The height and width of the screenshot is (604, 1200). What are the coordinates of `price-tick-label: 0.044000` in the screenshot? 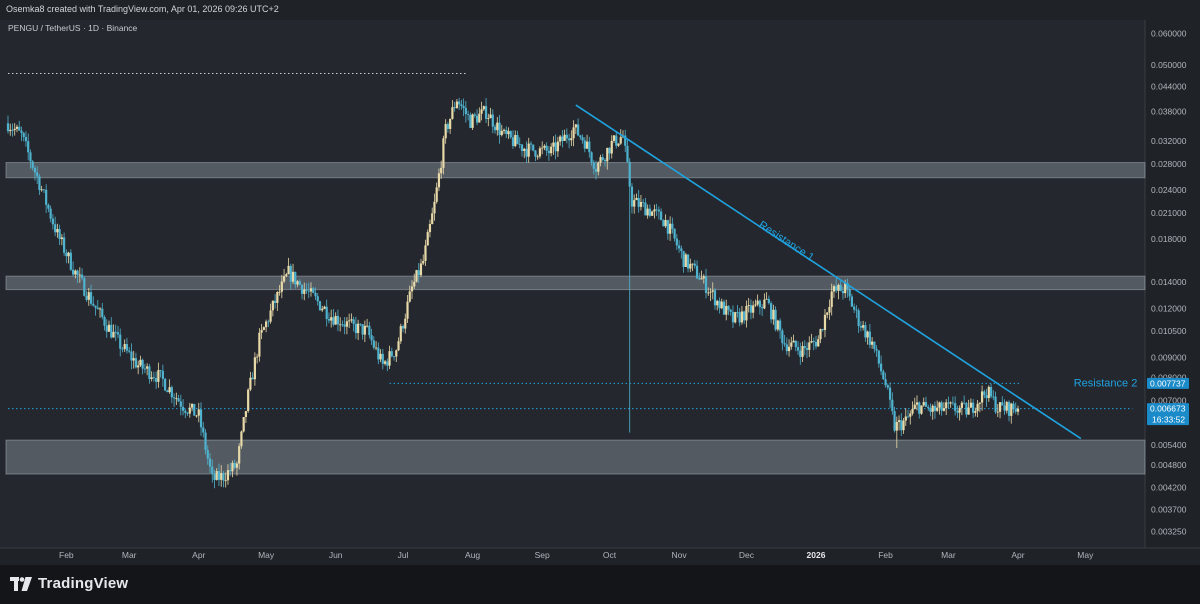 It's located at (1169, 87).